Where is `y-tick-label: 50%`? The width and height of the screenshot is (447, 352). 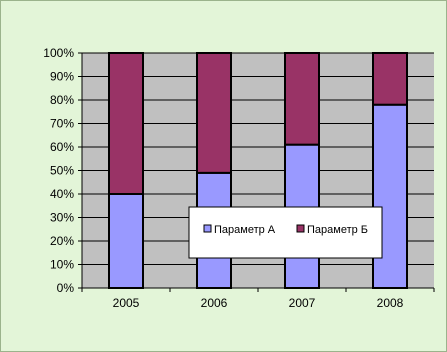 y-tick-label: 50% is located at coordinates (62, 171).